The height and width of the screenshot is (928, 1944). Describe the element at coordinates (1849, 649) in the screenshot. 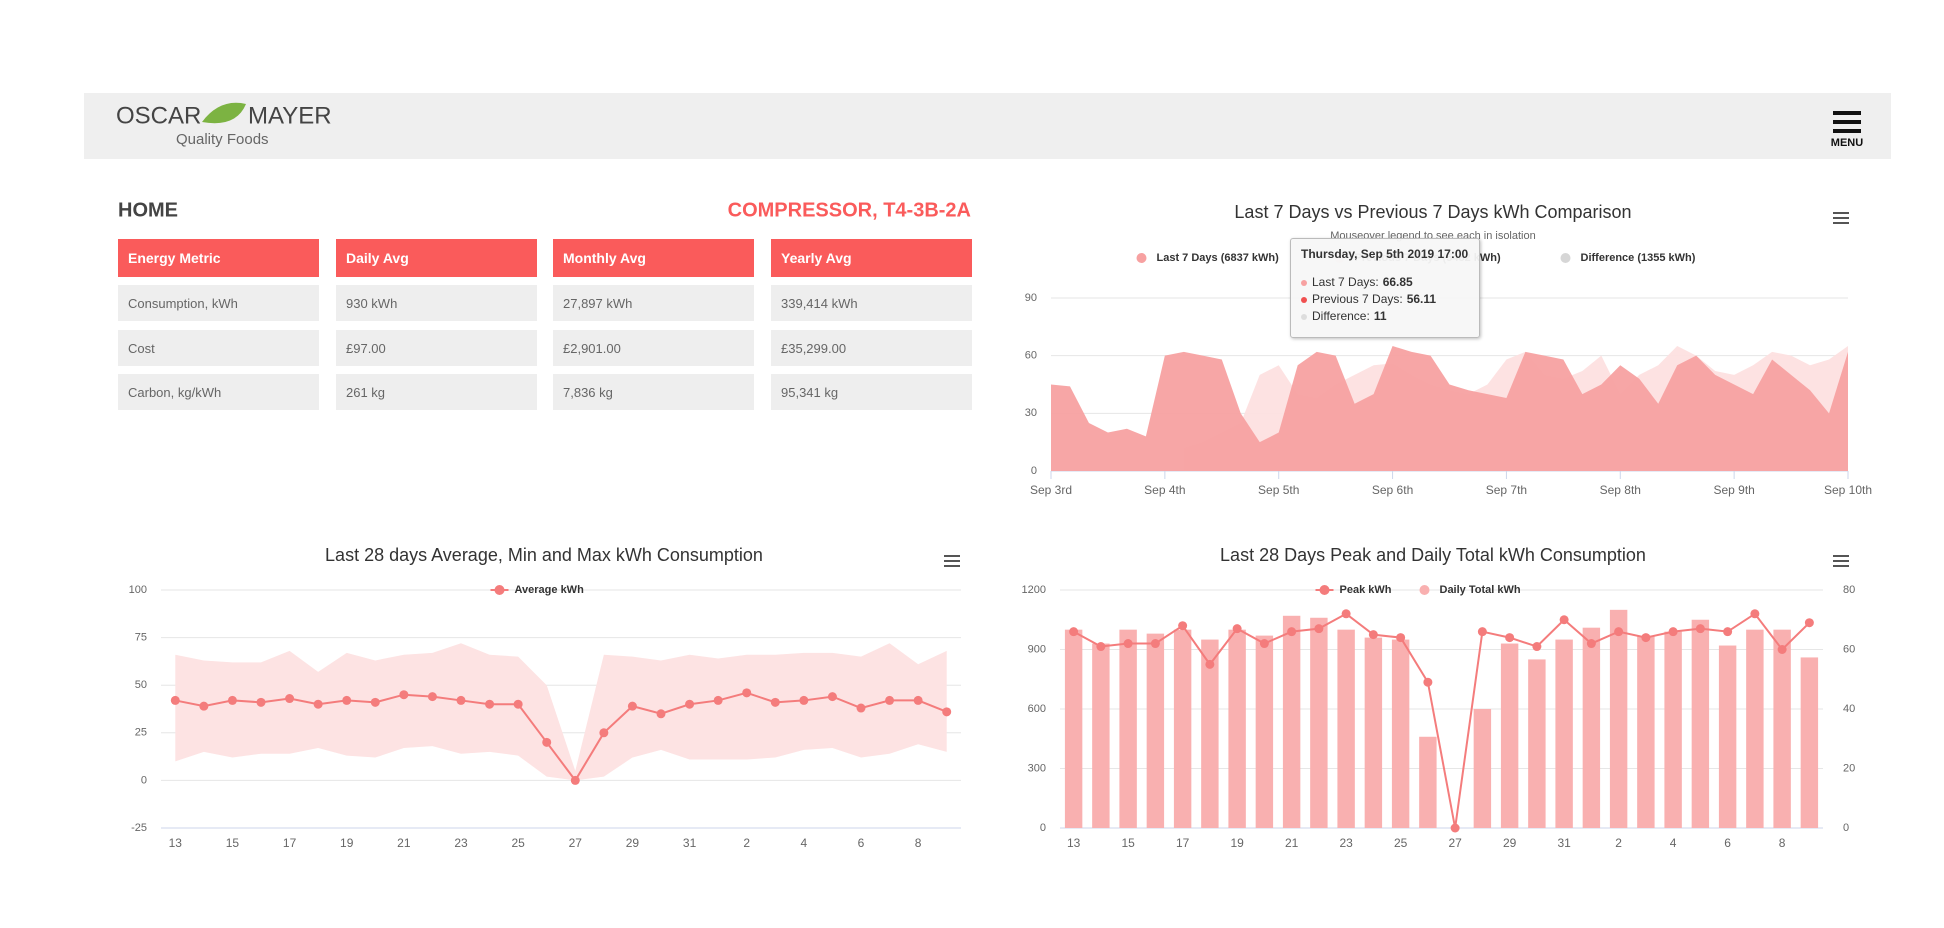

I see `y2-tick-label: 60` at that location.